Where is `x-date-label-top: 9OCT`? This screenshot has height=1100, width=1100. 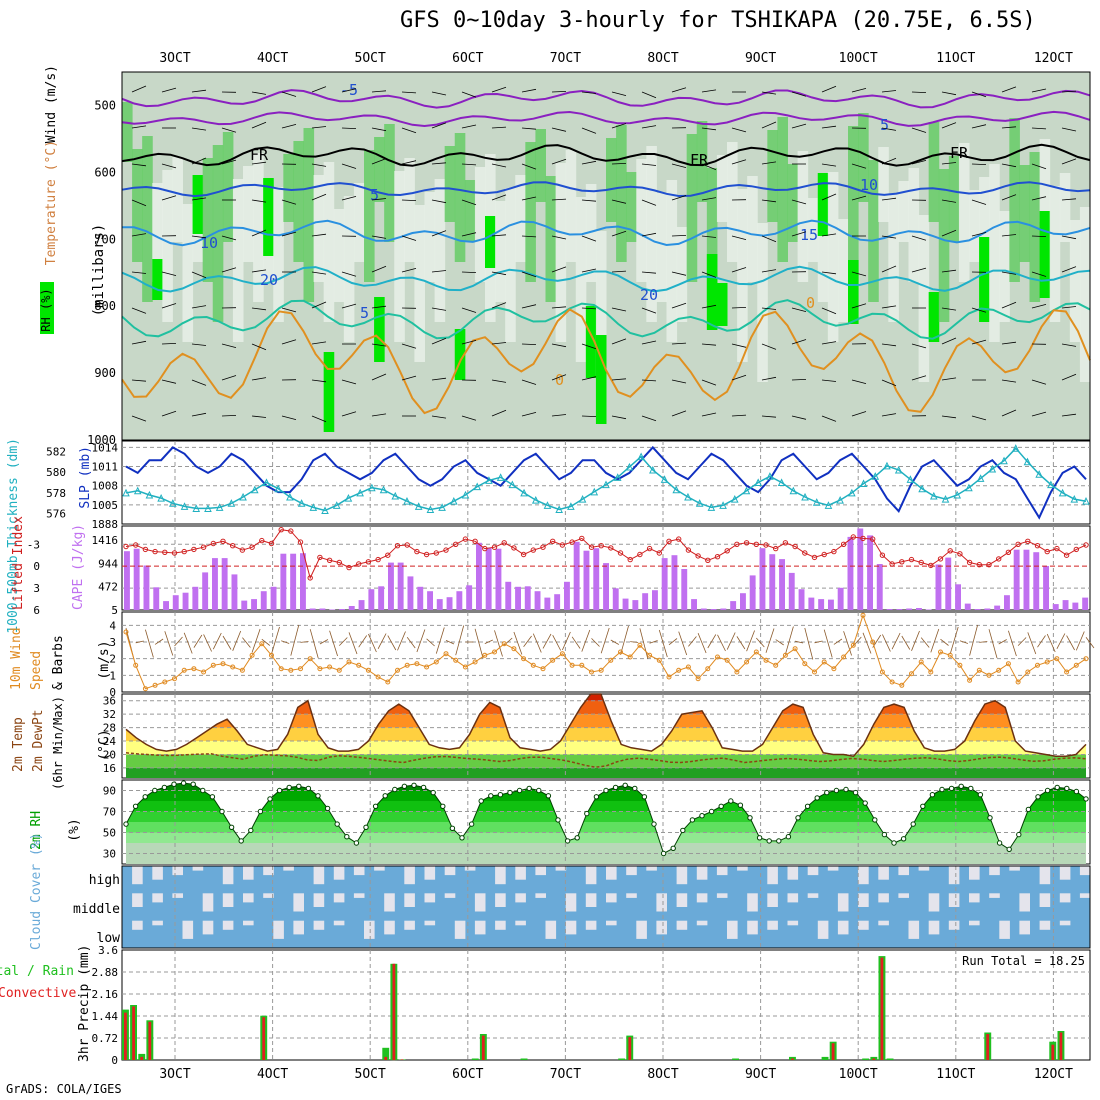
x-date-label-top: 9OCT is located at coordinates (760, 58).